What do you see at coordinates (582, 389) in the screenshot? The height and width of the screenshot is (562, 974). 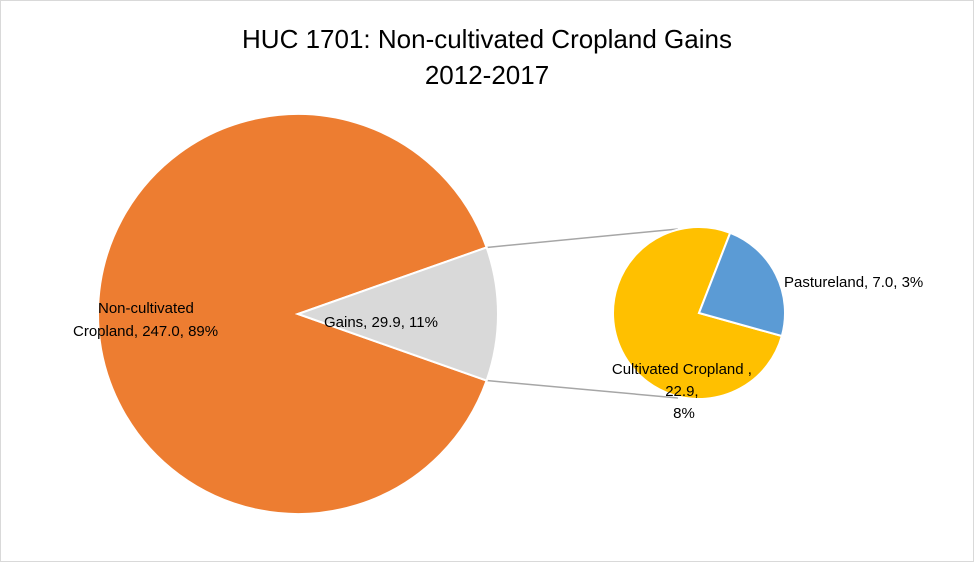 I see `connector-line-lower` at bounding box center [582, 389].